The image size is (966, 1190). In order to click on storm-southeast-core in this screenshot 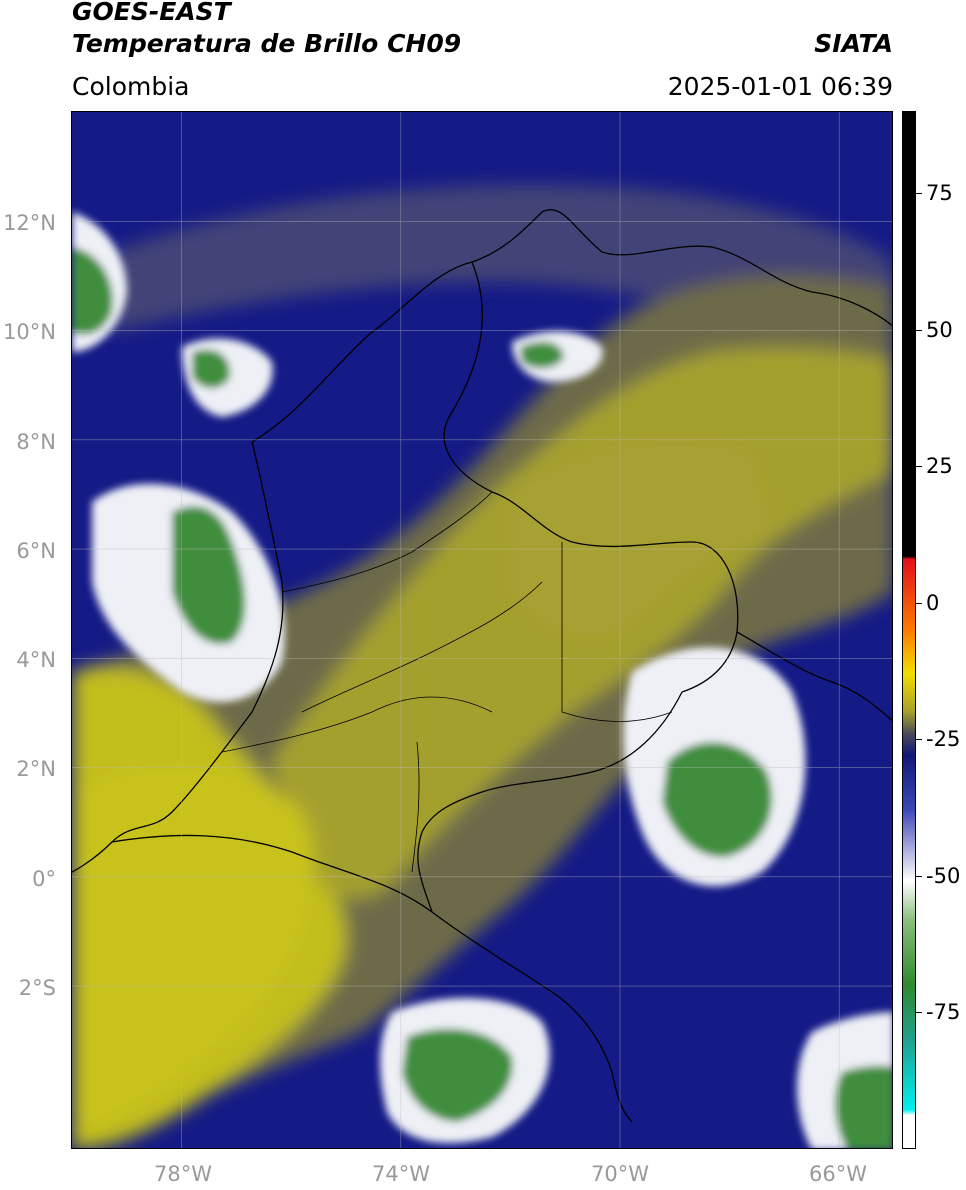, I will do `click(863, 1106)`.